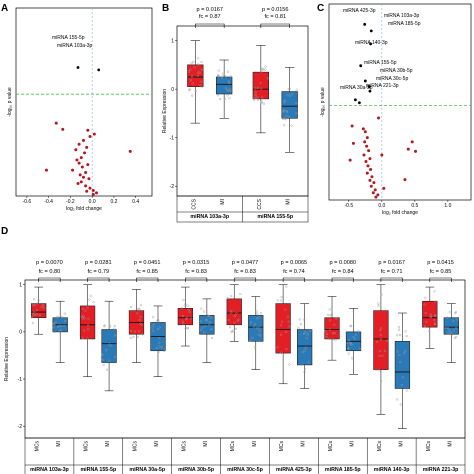  What do you see at coordinates (135, 202) in the screenshot?
I see `x-tick-label: 0.4` at bounding box center [135, 202].